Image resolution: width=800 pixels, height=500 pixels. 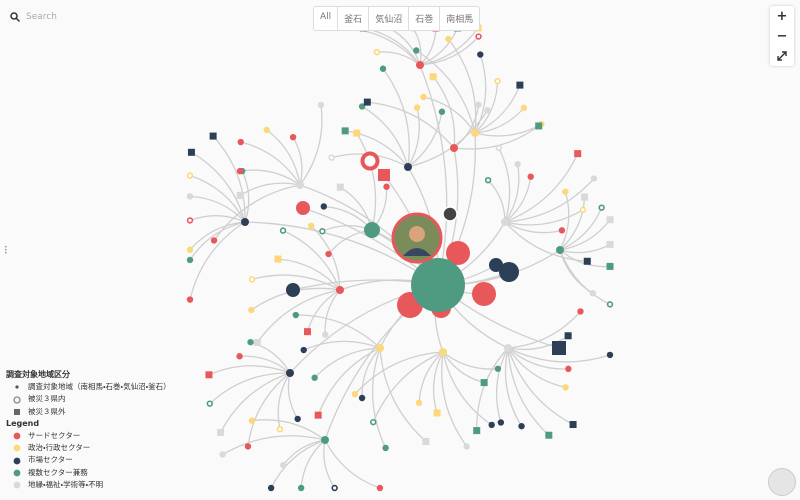 I want to click on search-box: Search, so click(x=85, y=17).